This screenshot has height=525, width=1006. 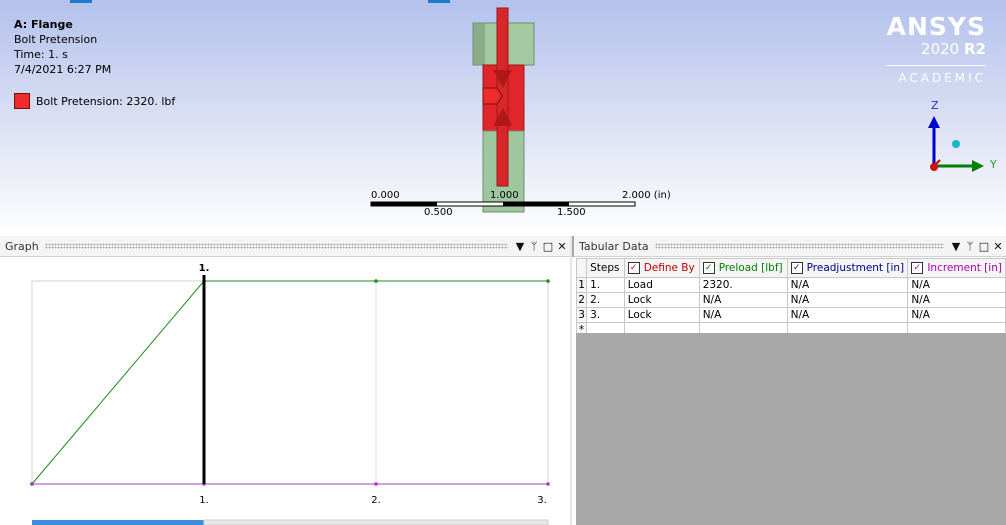 I want to click on brand-release: R2, so click(x=975, y=49).